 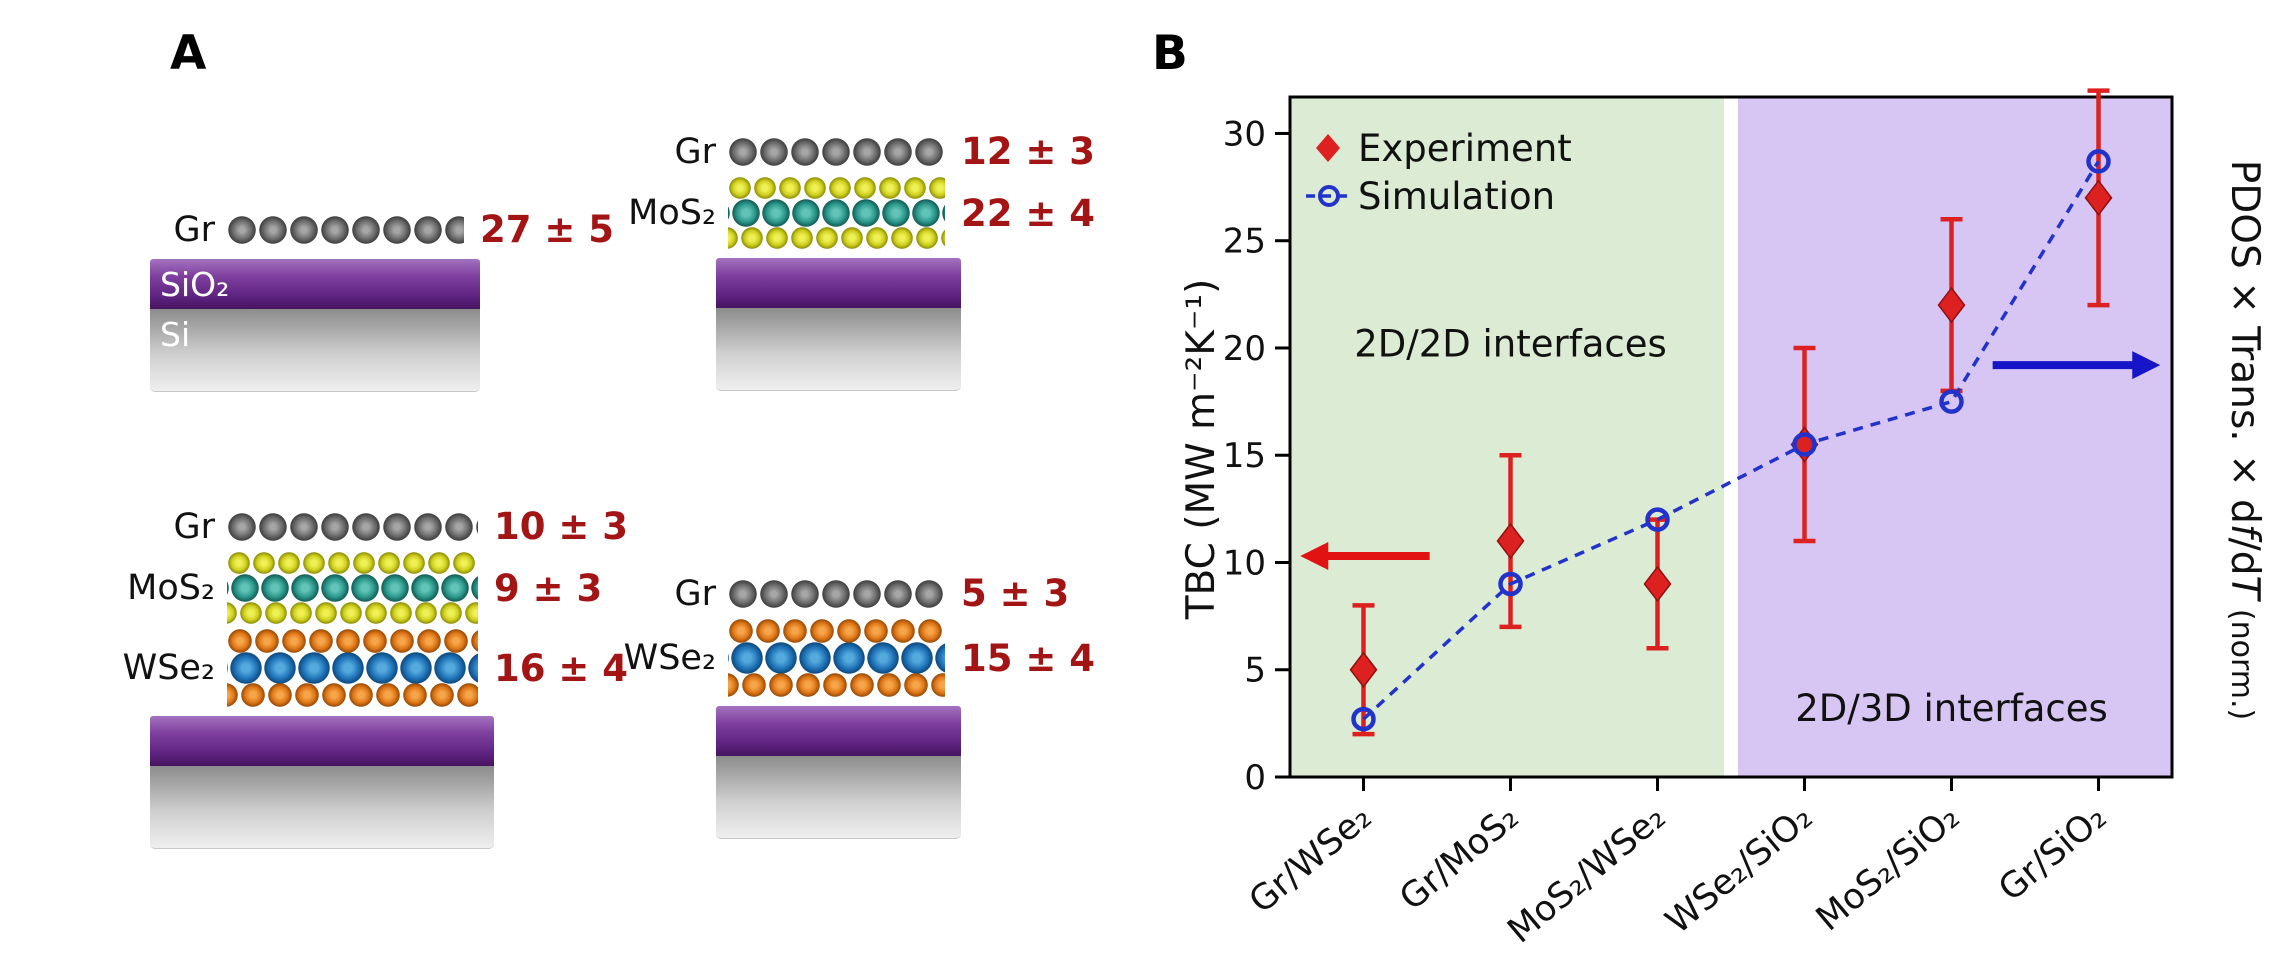 What do you see at coordinates (188, 53) in the screenshot?
I see `panel-a-label: A` at bounding box center [188, 53].